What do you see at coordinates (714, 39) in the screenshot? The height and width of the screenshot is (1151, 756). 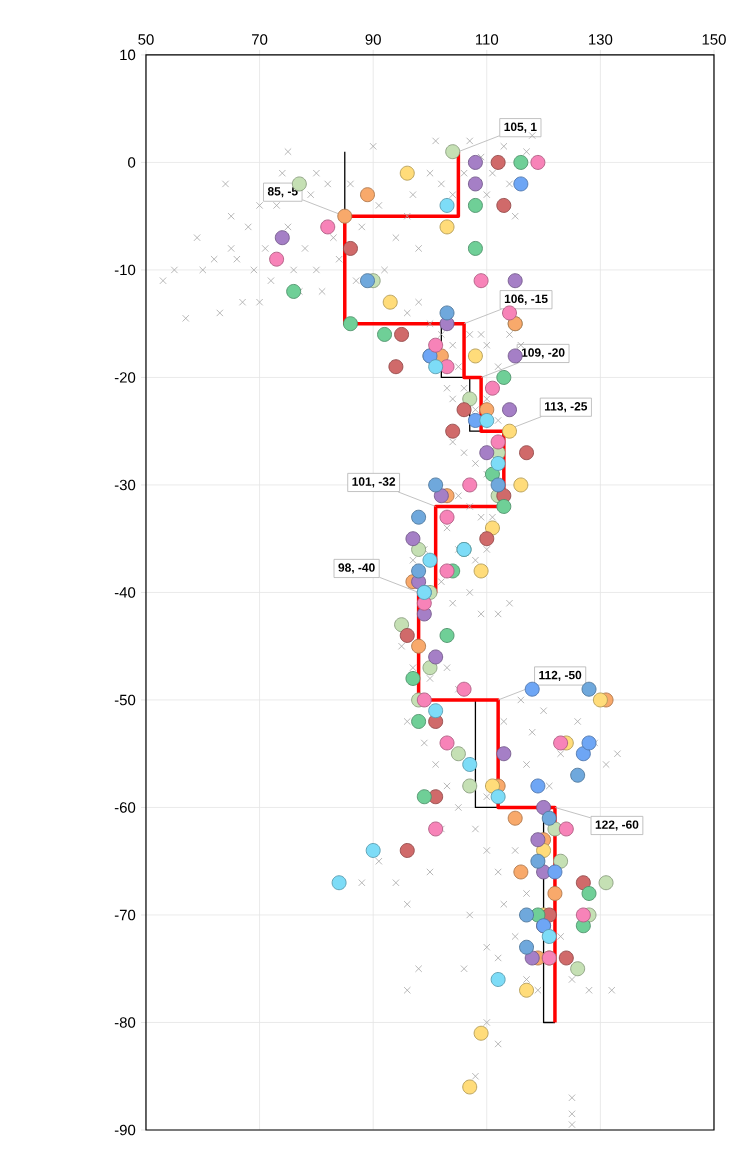 I see `x-tick-label: 150` at bounding box center [714, 39].